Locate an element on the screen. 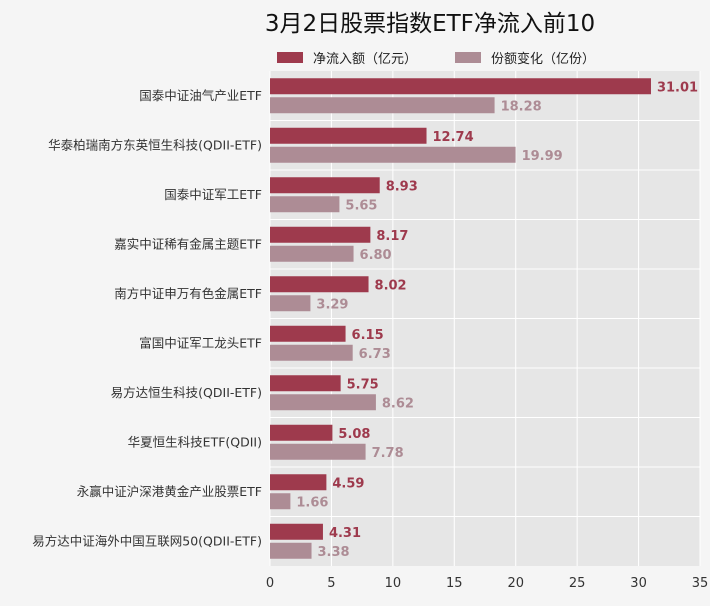  category-label-8: 永赢中证沪深港黄金产业股票ETF is located at coordinates (169, 491).